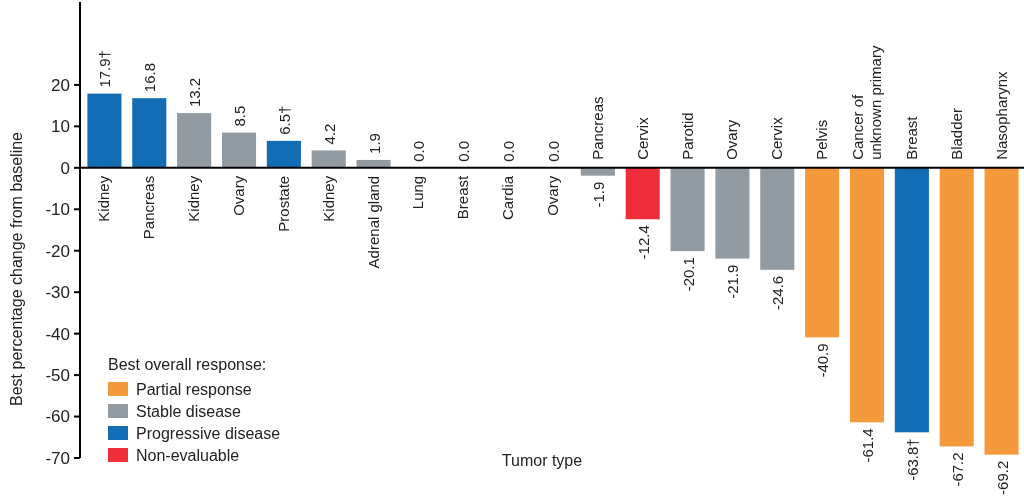  I want to click on y-tick-label: 0, so click(65, 168).